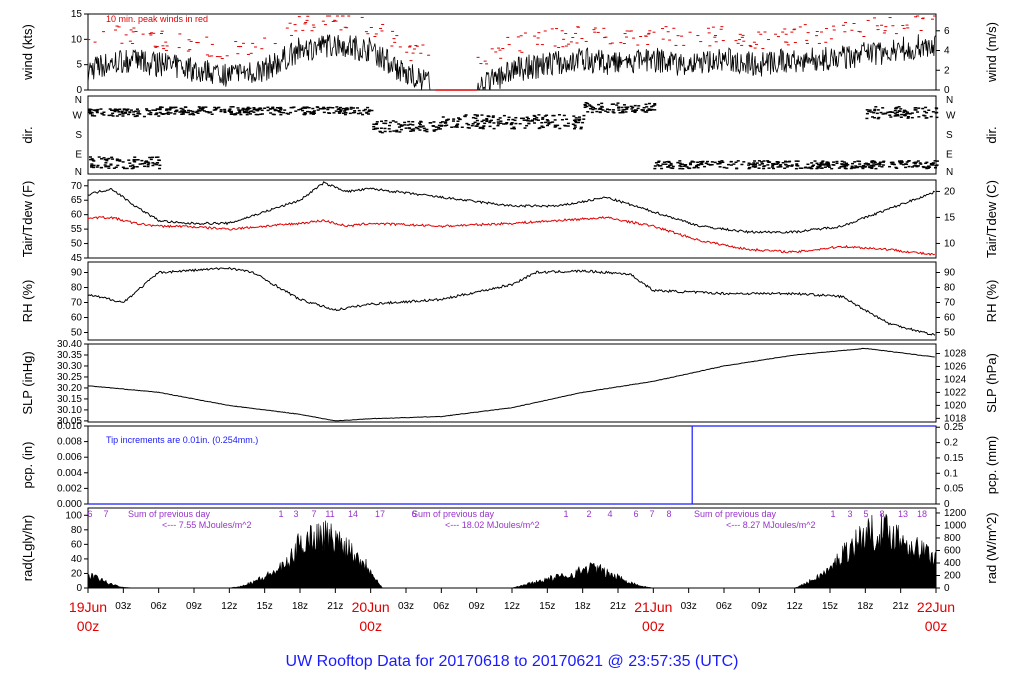  Describe the element at coordinates (27, 301) in the screenshot. I see `left-axis-label: RH (%)` at that location.